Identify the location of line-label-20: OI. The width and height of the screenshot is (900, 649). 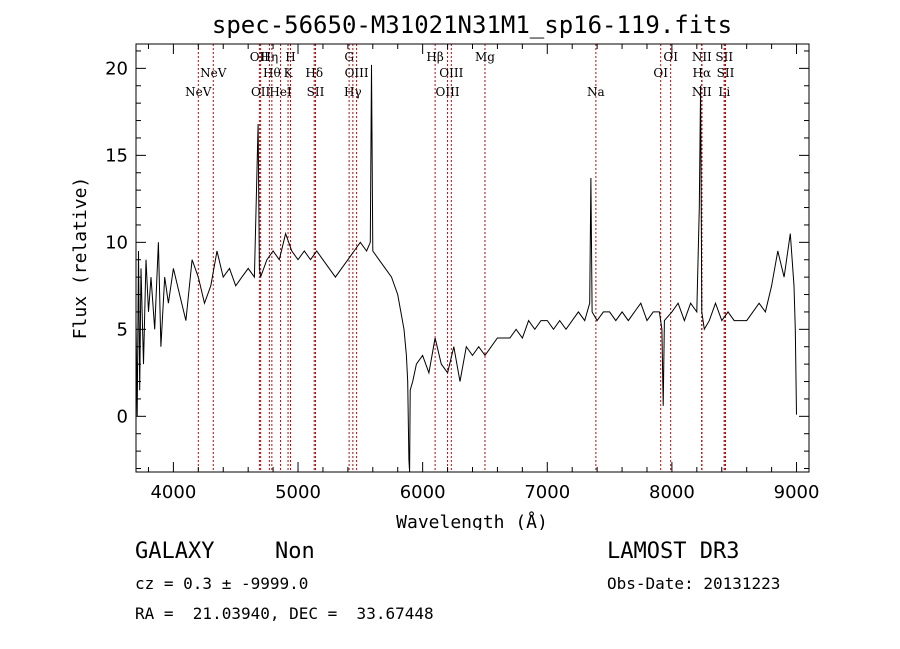
(660, 73).